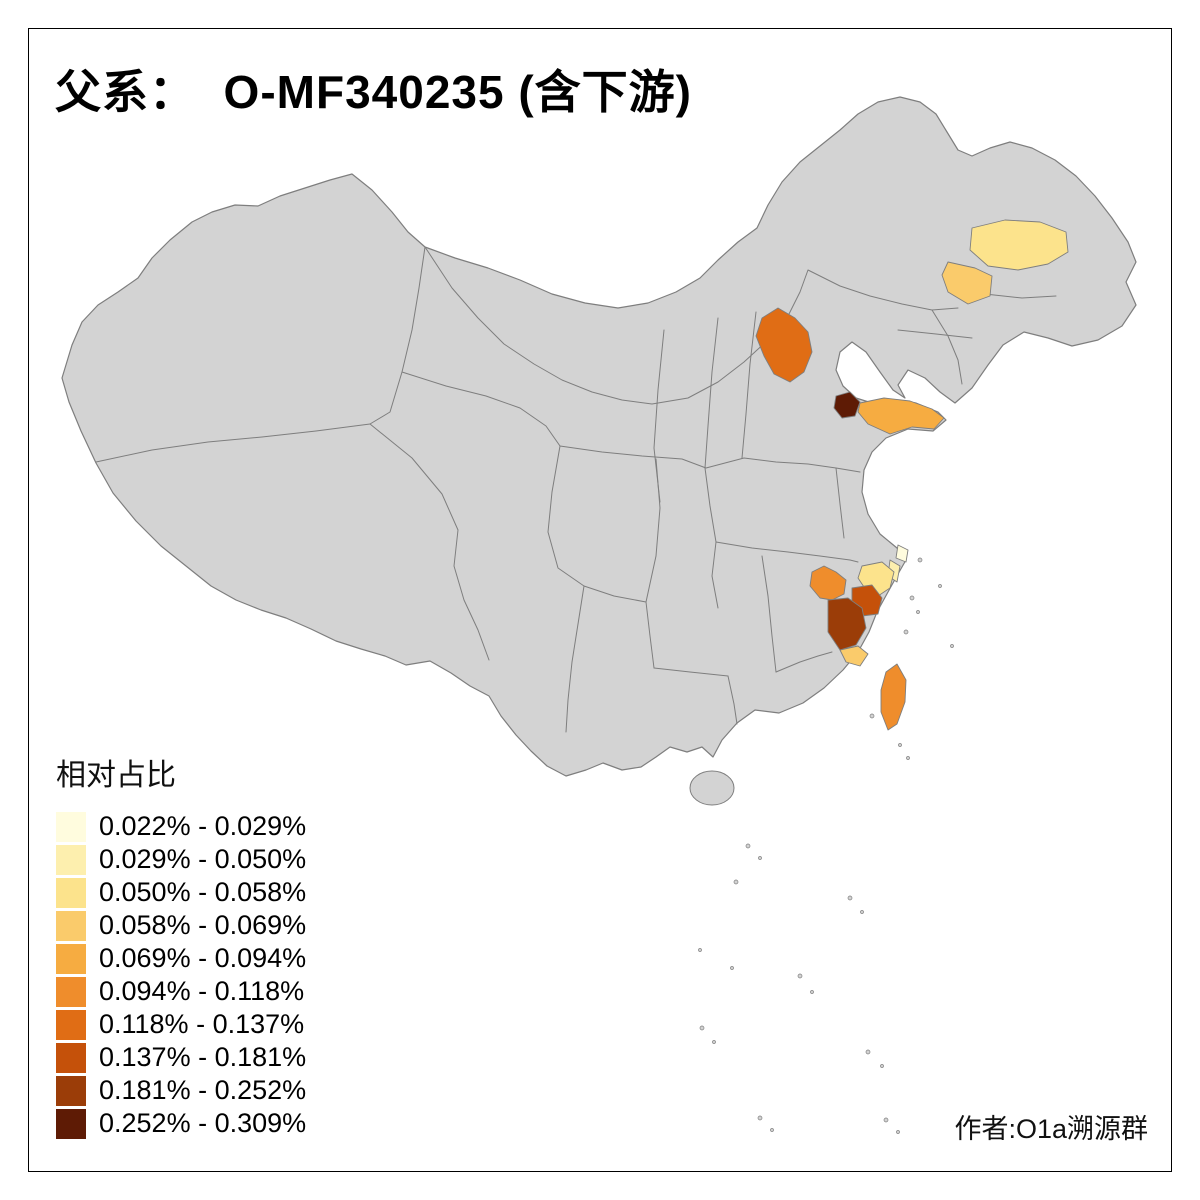 The width and height of the screenshot is (1200, 1200). I want to click on region-fujian-coast, so click(854, 656).